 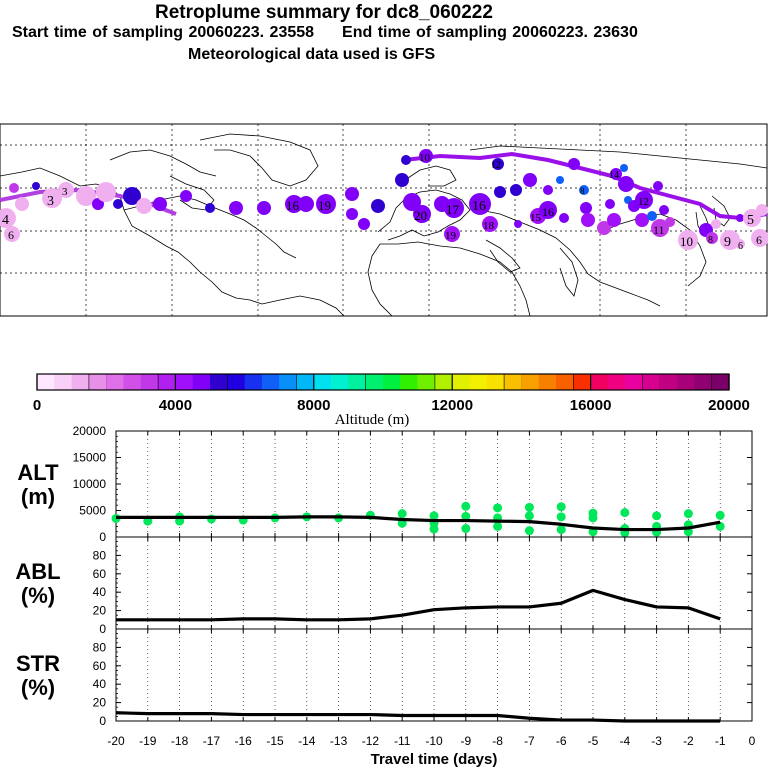 I want to click on y-tick-label: 20000, so click(x=90, y=431).